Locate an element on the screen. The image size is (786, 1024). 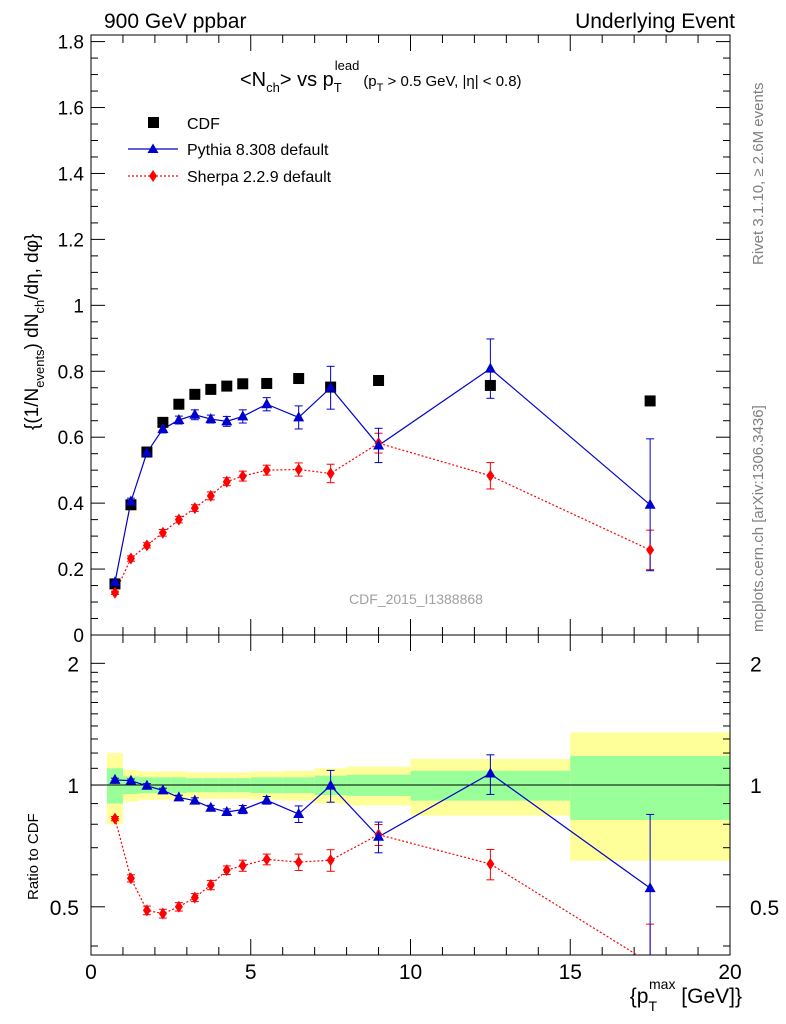
x-axis-label: {pTmax [GeV]} is located at coordinates (686, 995).